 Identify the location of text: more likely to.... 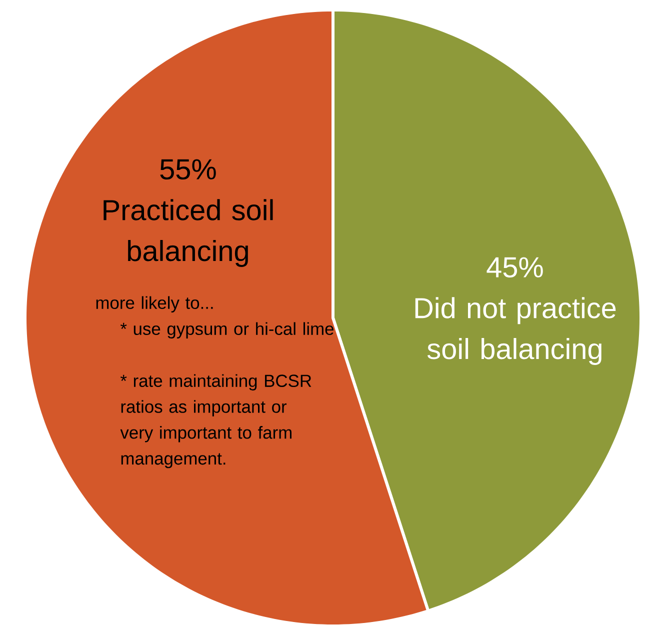
(154, 304).